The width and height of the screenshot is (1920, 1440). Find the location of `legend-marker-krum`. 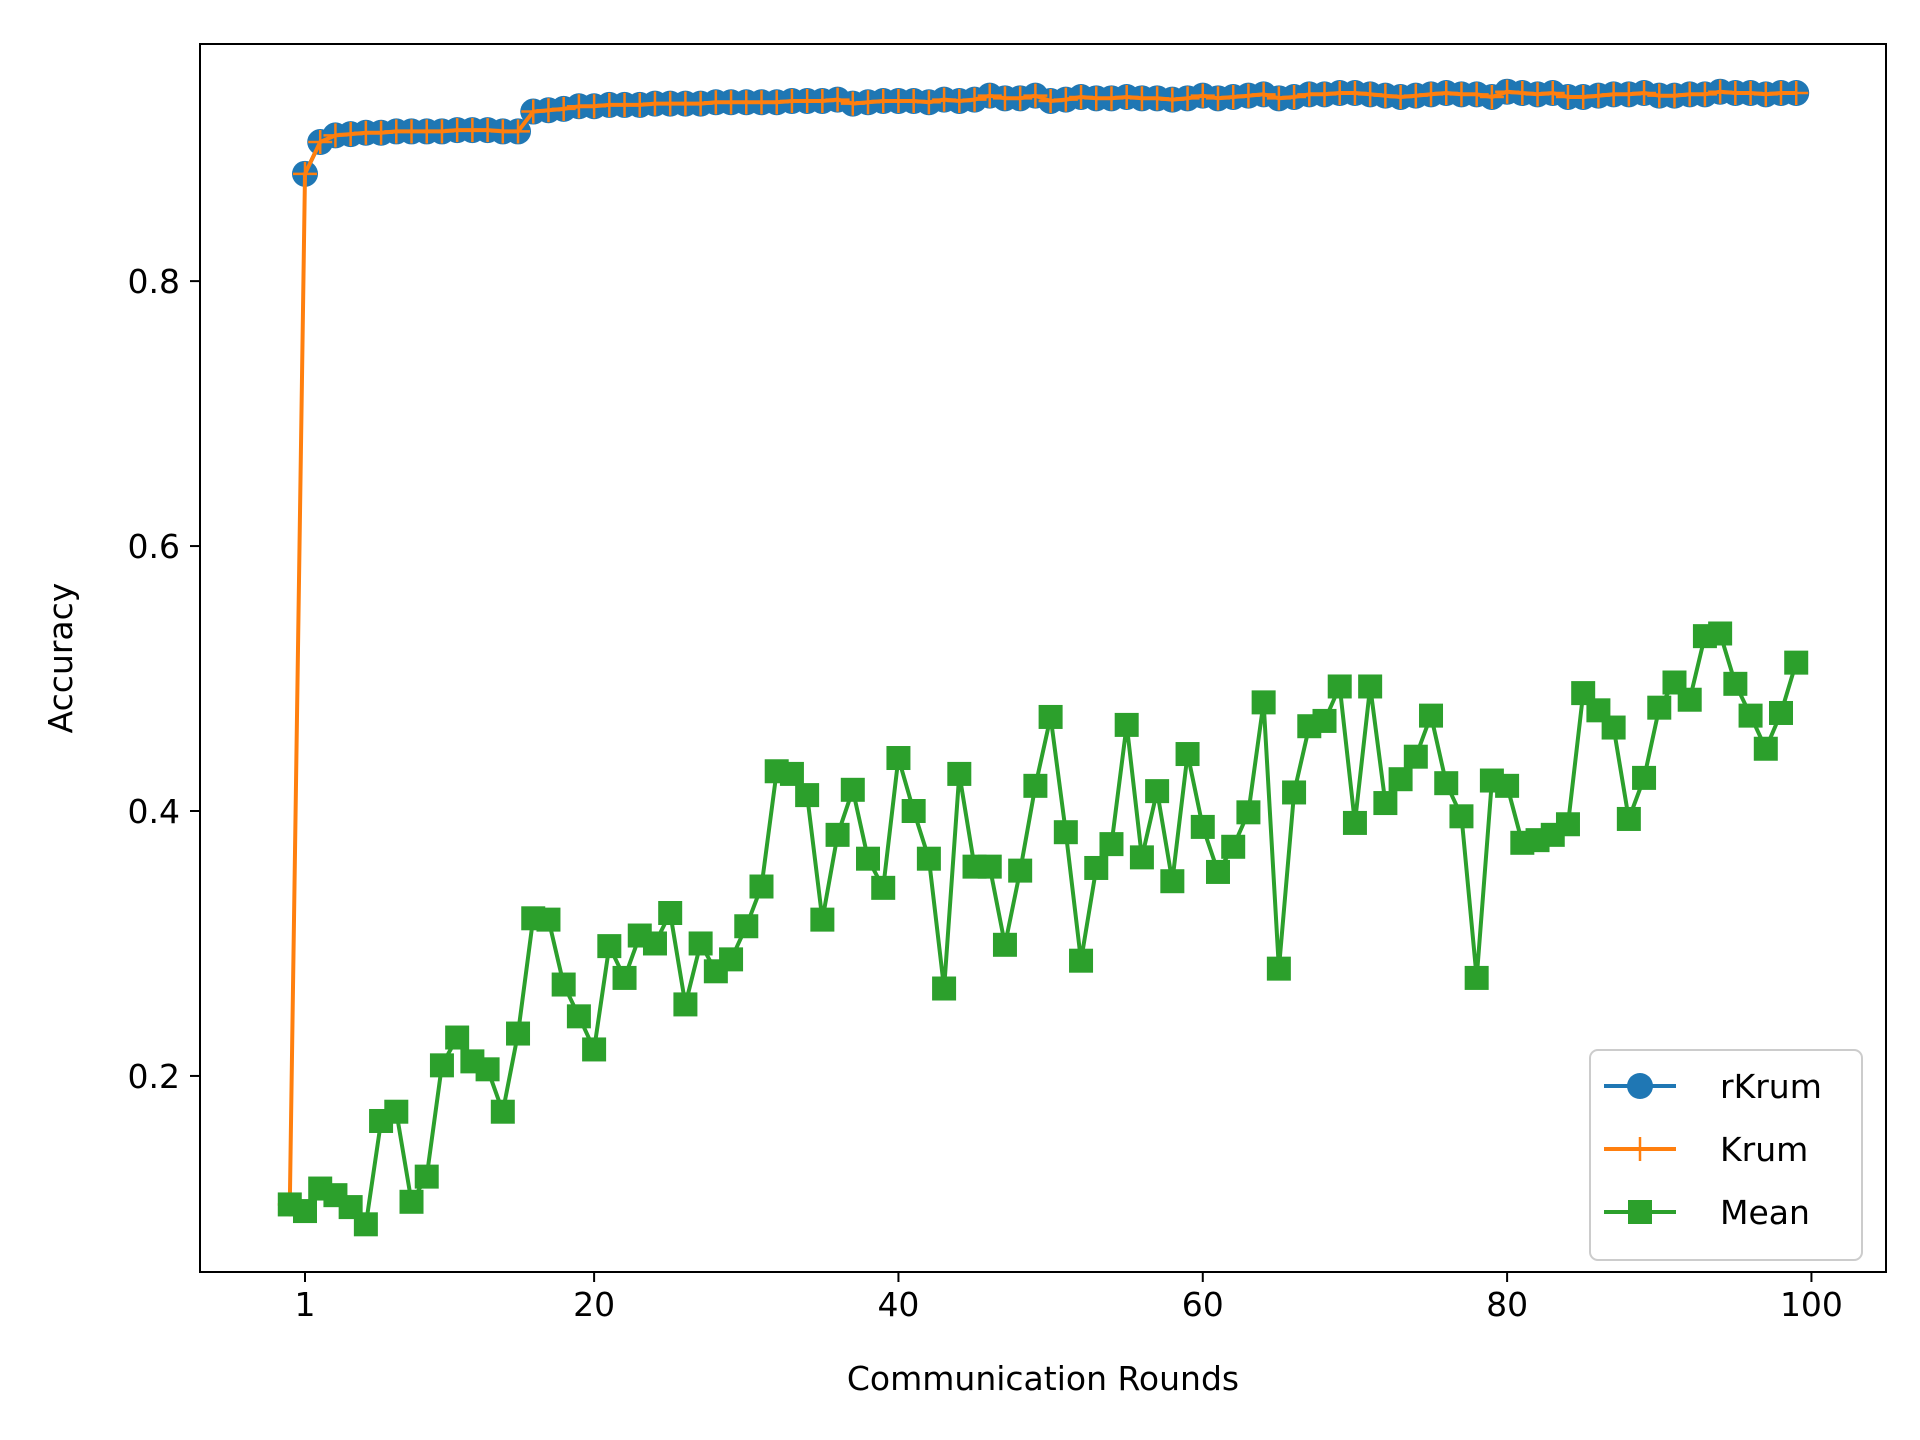

legend-marker-krum is located at coordinates (1640, 1149).